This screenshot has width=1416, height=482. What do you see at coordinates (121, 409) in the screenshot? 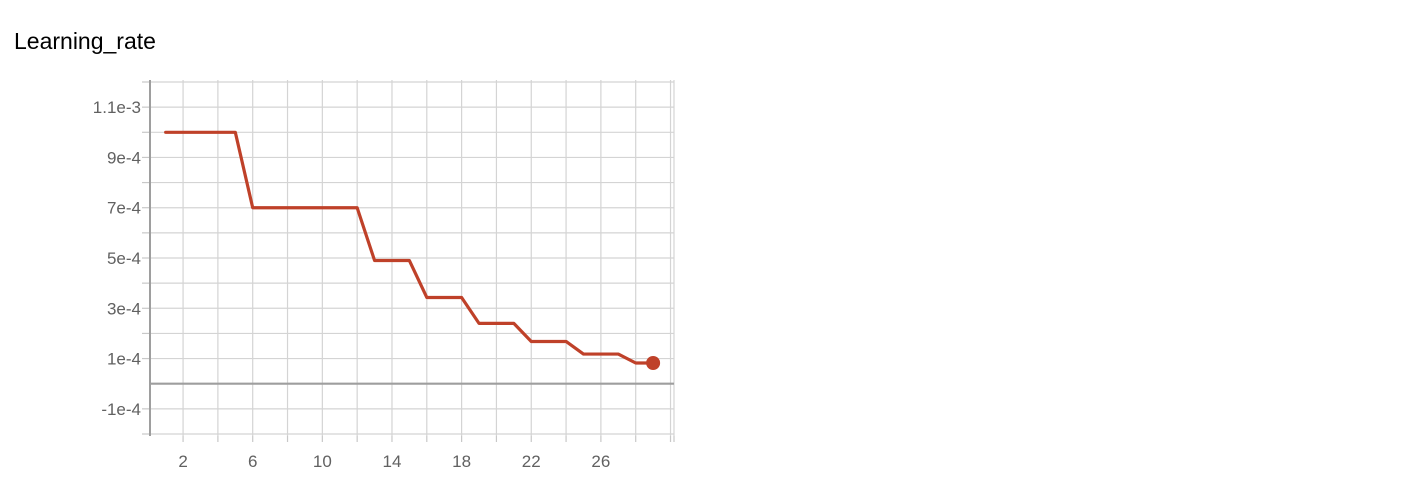
I see `y-tick-label: -1e-4` at bounding box center [121, 409].